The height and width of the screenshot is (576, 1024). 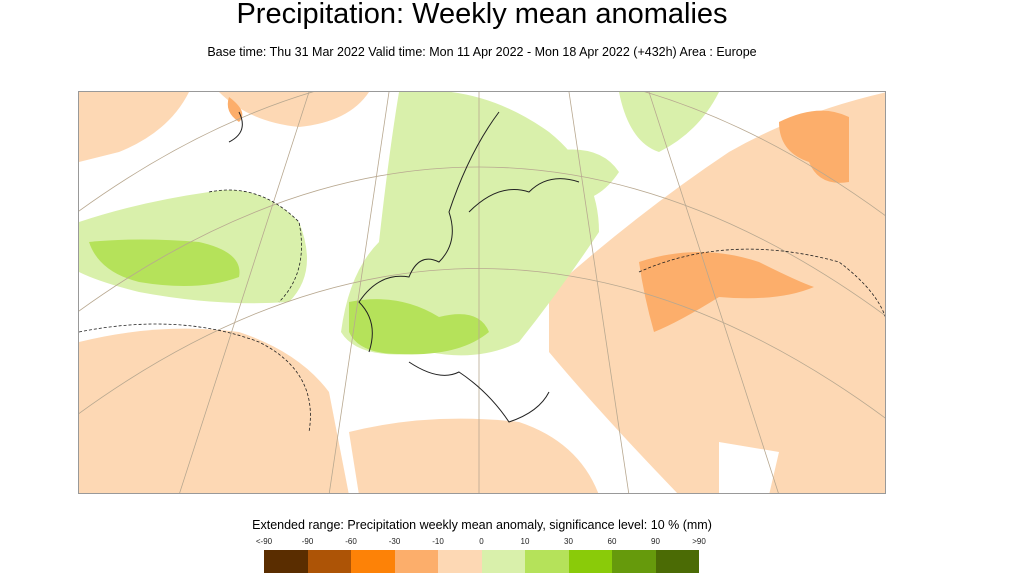 I want to click on legend-color-bar, so click(x=481, y=561).